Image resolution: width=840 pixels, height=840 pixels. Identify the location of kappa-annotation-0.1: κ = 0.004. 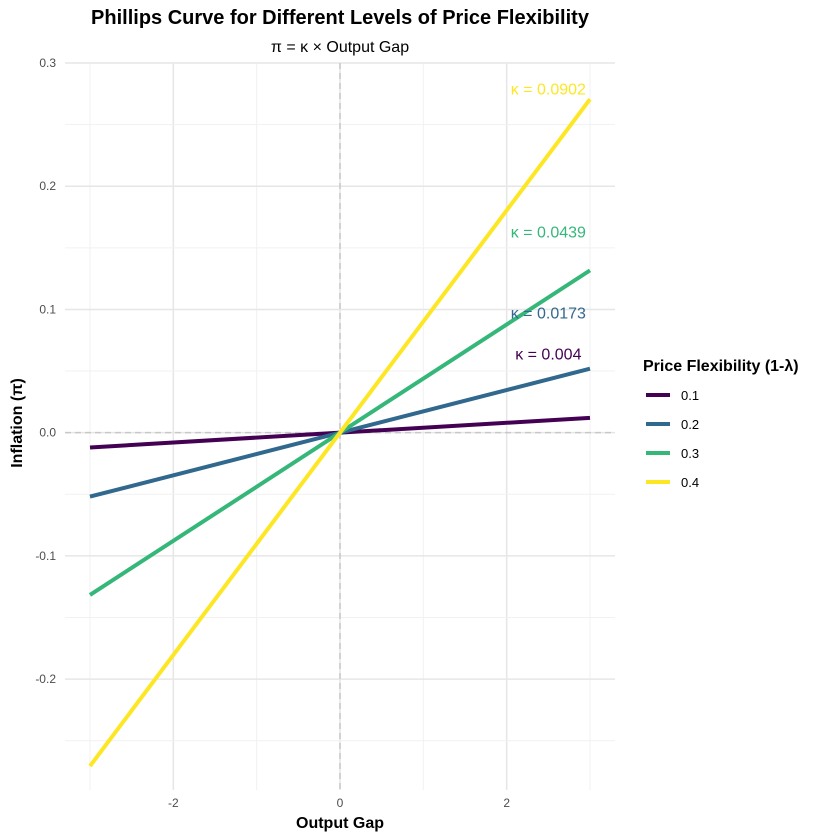
(548, 354).